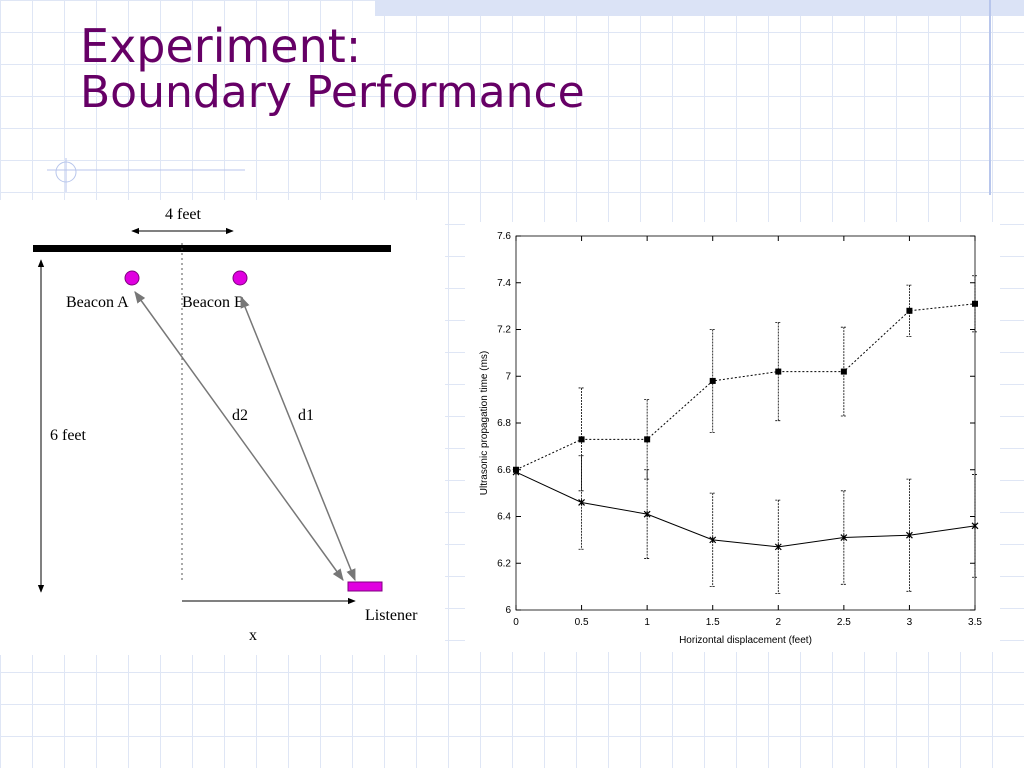 The width and height of the screenshot is (1024, 768). I want to click on decor-line, so click(990, 97).